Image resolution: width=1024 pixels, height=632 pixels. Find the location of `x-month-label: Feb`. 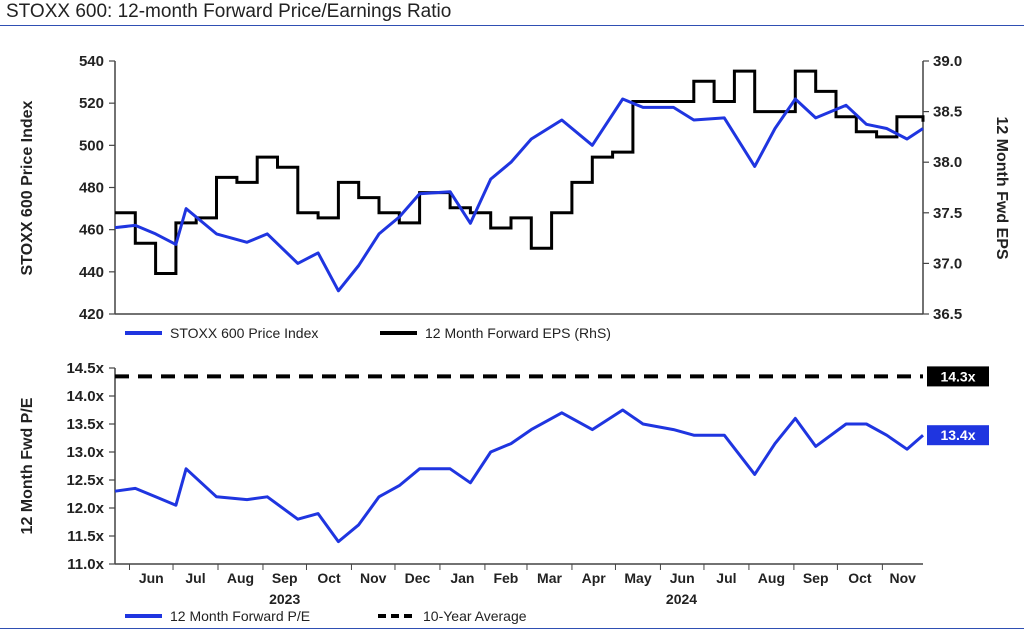

x-month-label: Feb is located at coordinates (505, 578).